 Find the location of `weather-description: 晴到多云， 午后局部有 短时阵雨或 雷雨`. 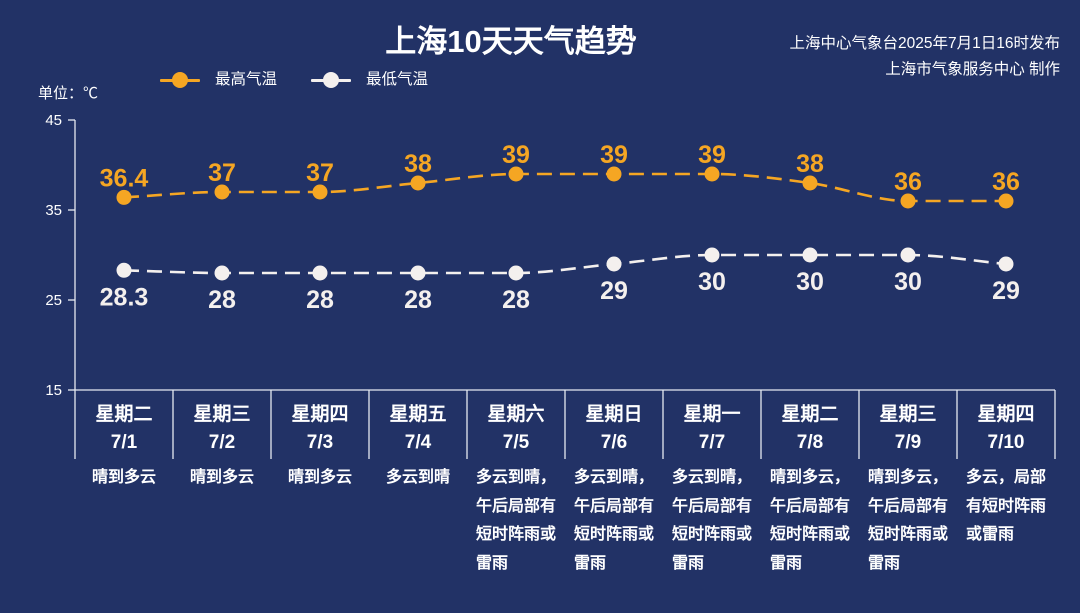

weather-description: 晴到多云， 午后局部有 短时阵雨或 雷雨 is located at coordinates (810, 521).